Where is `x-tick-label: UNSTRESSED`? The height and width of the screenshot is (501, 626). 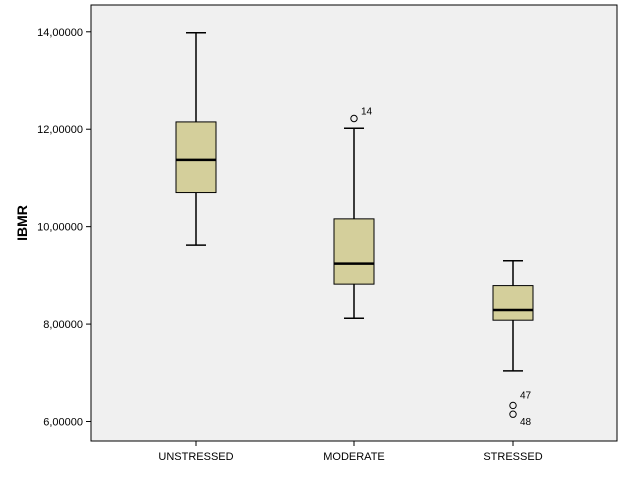
x-tick-label: UNSTRESSED is located at coordinates (195, 457).